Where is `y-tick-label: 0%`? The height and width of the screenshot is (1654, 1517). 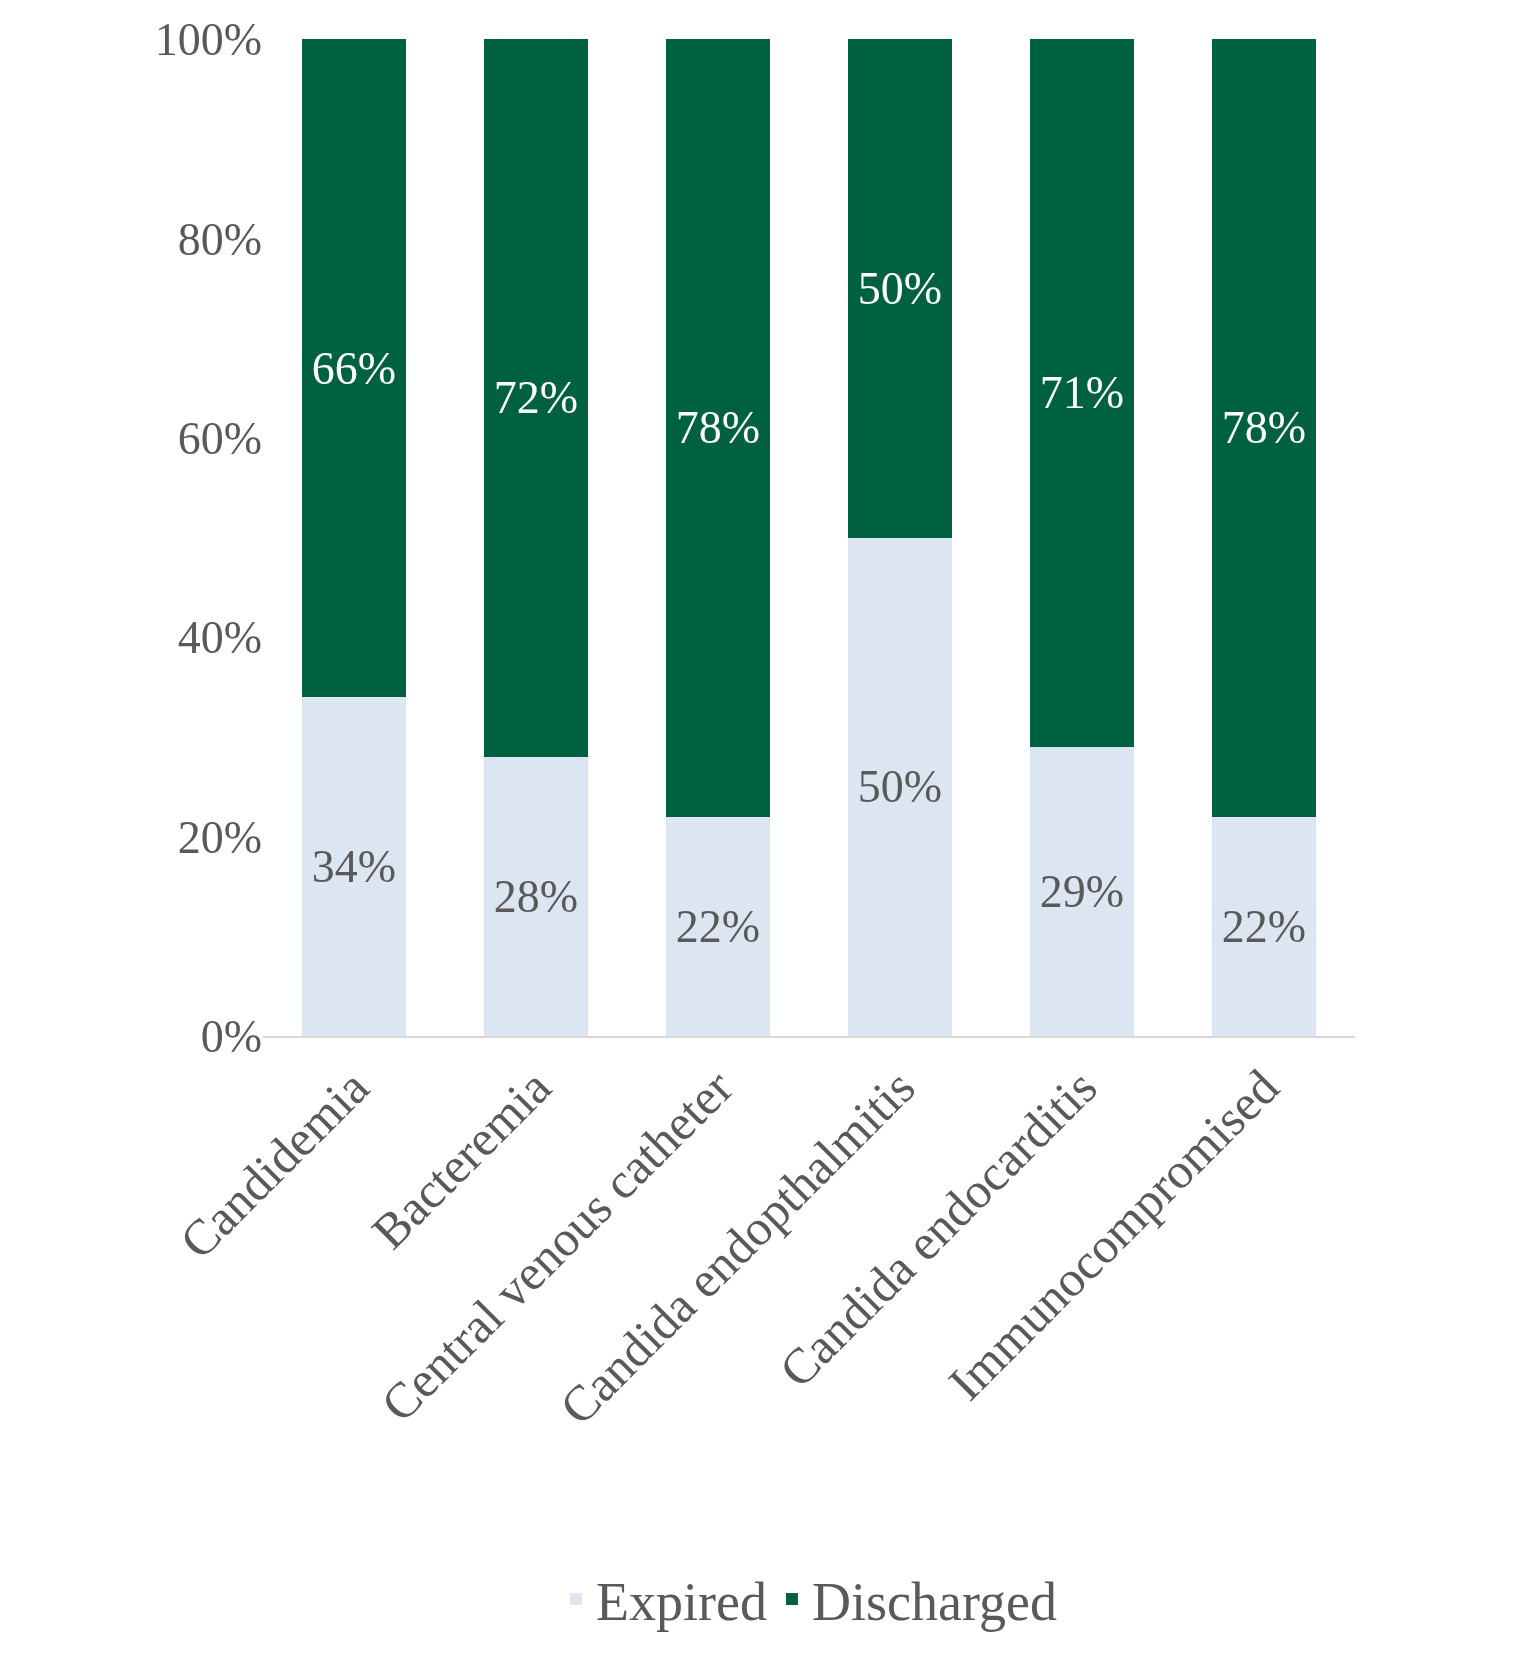 y-tick-label: 0% is located at coordinates (231, 1037).